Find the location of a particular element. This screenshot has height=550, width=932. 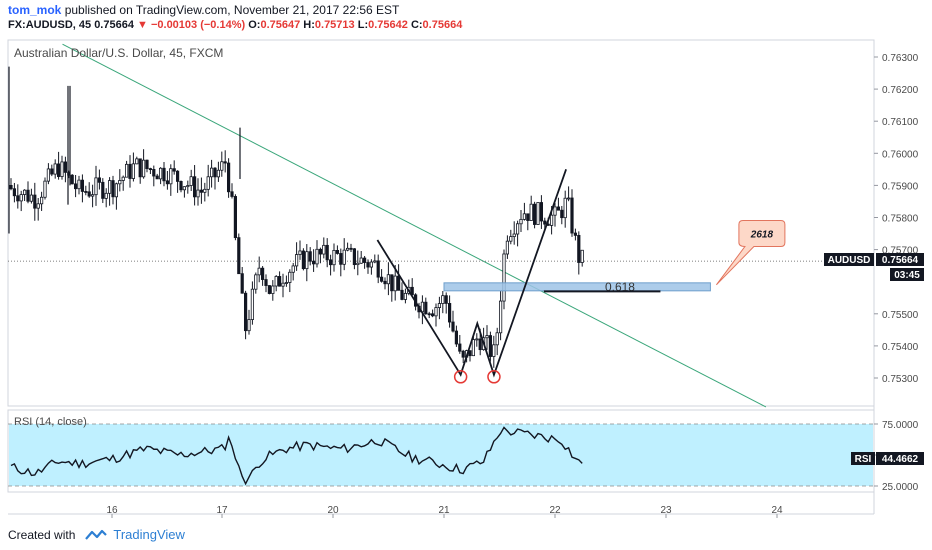

time-tick-label: 24 is located at coordinates (777, 510).